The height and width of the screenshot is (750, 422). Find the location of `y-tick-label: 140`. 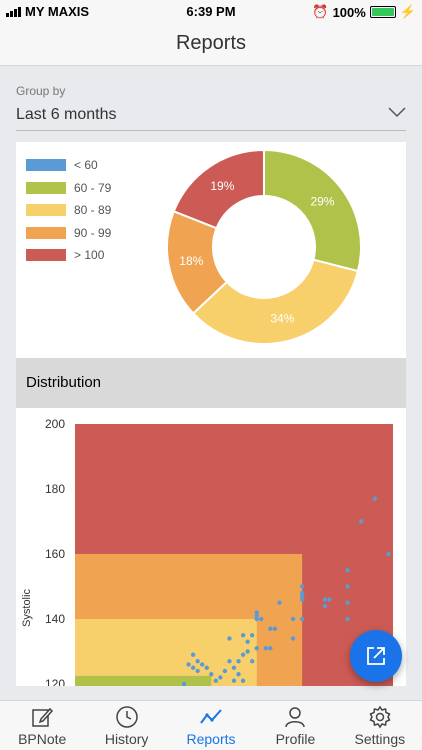

y-tick-label: 140 is located at coordinates (55, 619).